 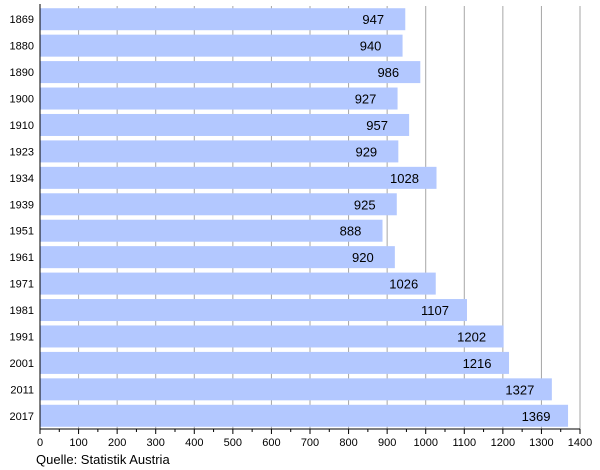 I want to click on category-label: 1900, so click(x=22, y=100).